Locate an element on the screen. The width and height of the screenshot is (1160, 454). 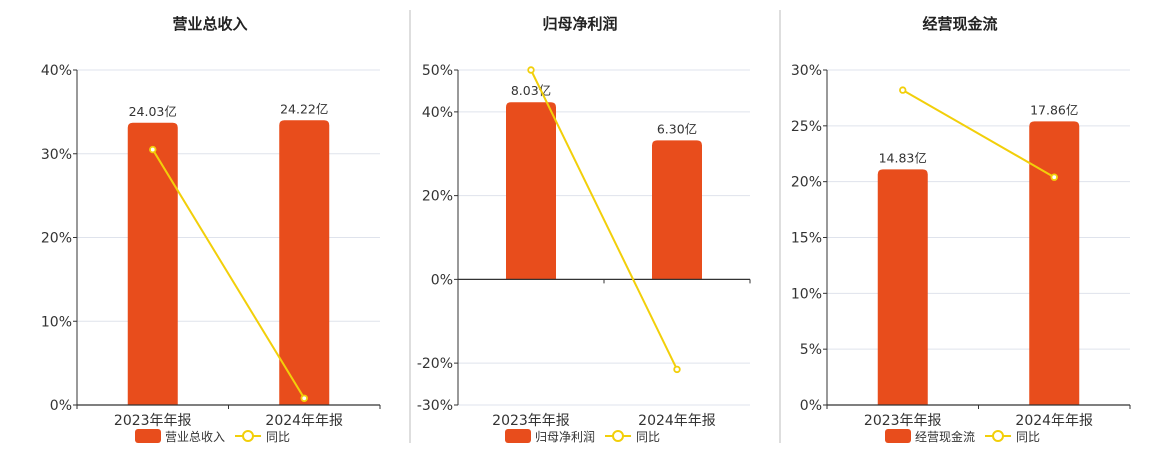
y-tick-label: -20% is located at coordinates (435, 364).